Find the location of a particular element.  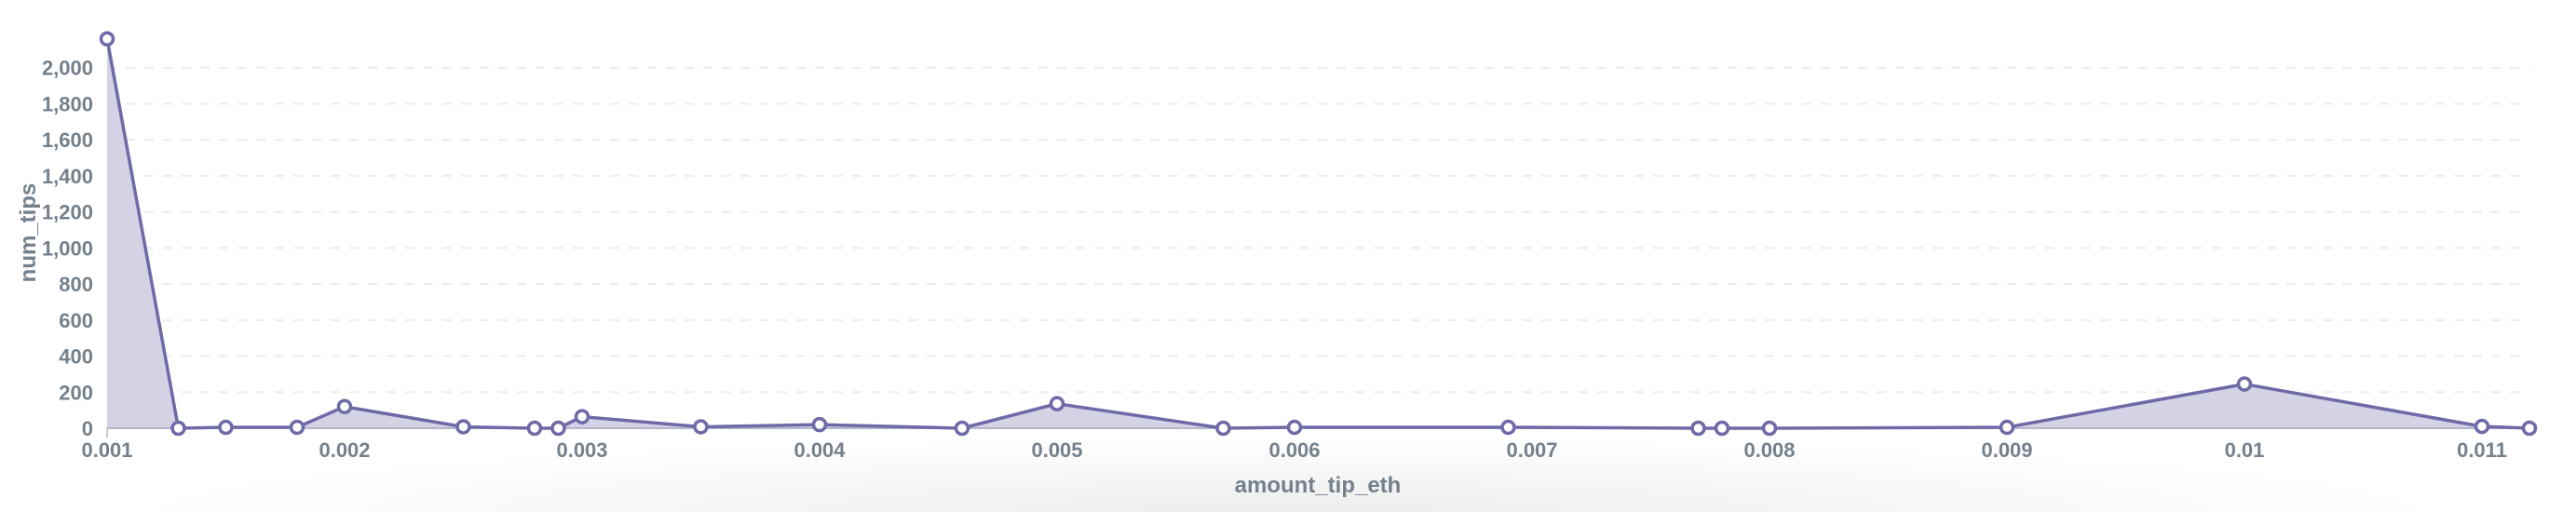

bottom-shadow is located at coordinates (1288, 475).